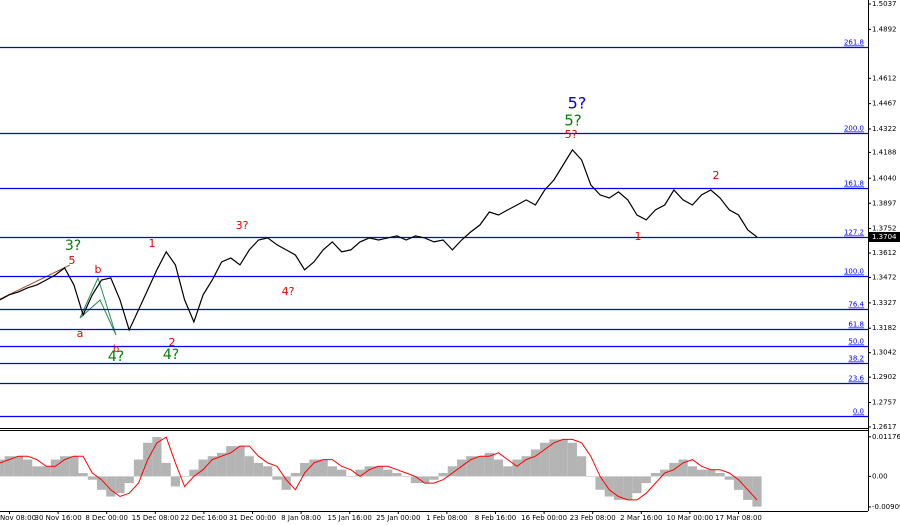 This screenshot has height=525, width=900. I want to click on y-tick-label: 1.4612, so click(884, 78).